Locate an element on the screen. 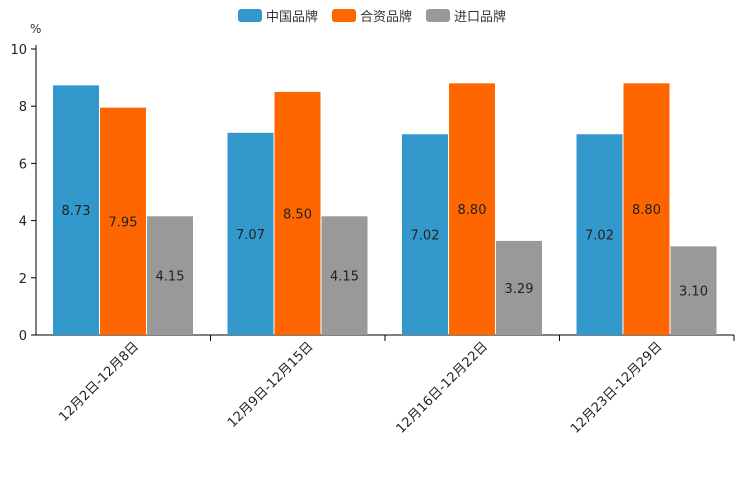 This screenshot has width=744, height=496. legend-swatch-import is located at coordinates (438, 15).